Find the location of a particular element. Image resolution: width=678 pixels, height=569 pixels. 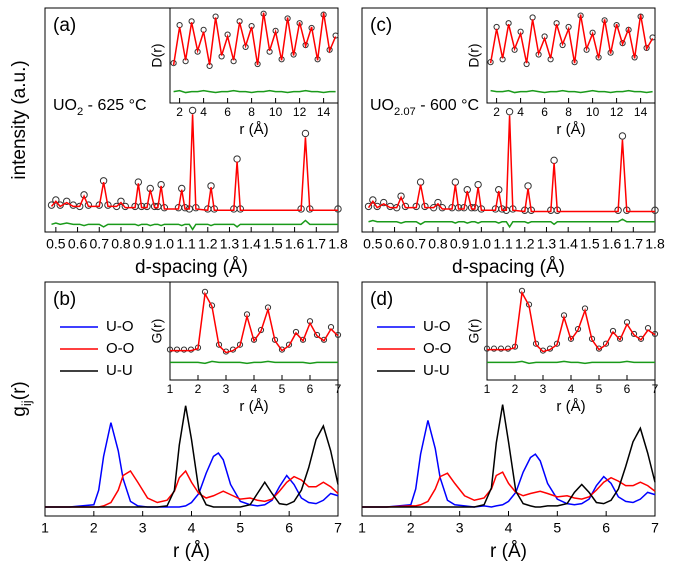

x-tick-label: 1.8 is located at coordinates (655, 244).